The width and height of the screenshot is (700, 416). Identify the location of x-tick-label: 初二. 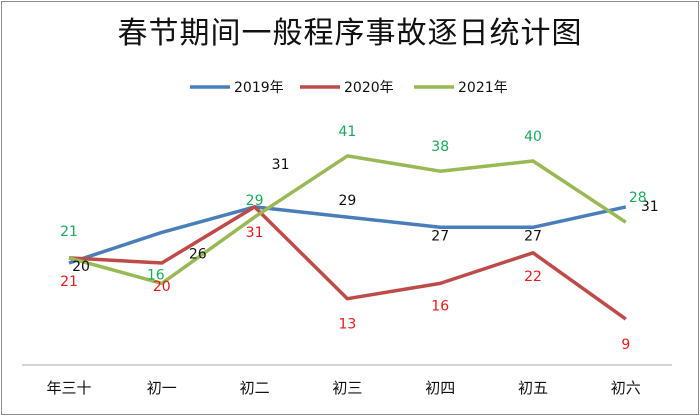
(255, 388).